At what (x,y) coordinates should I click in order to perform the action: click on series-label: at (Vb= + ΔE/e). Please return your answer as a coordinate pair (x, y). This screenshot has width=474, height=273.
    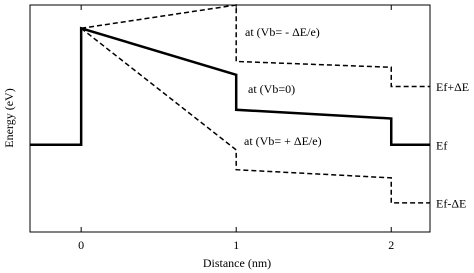
    Looking at the image, I should click on (283, 141).